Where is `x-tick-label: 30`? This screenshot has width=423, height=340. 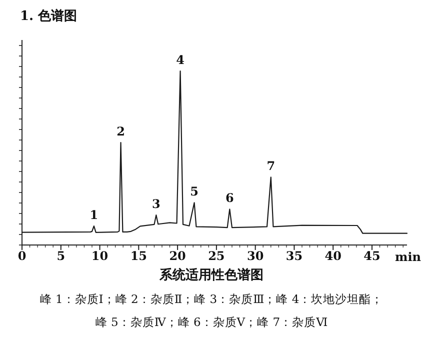
x-tick-label: 30 is located at coordinates (255, 256).